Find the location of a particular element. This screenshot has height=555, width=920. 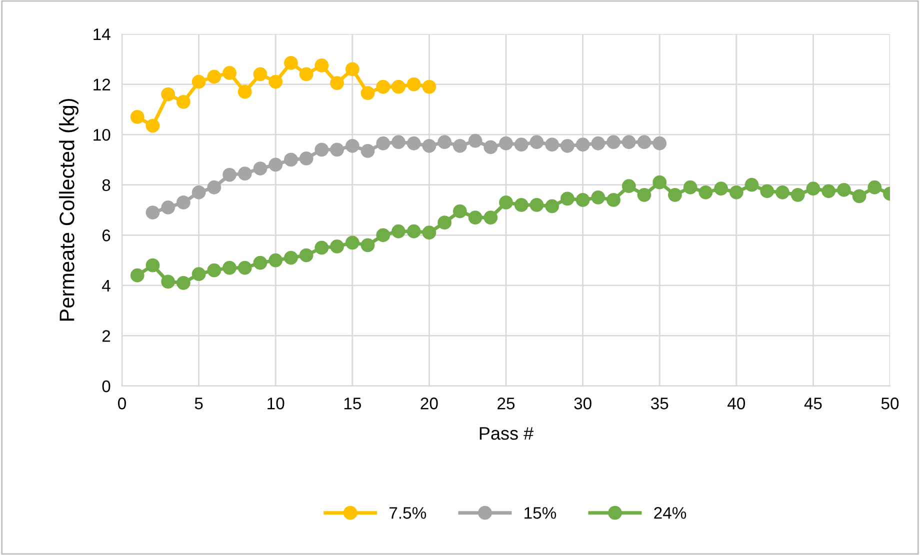

x-tick-label: 5 is located at coordinates (198, 404).